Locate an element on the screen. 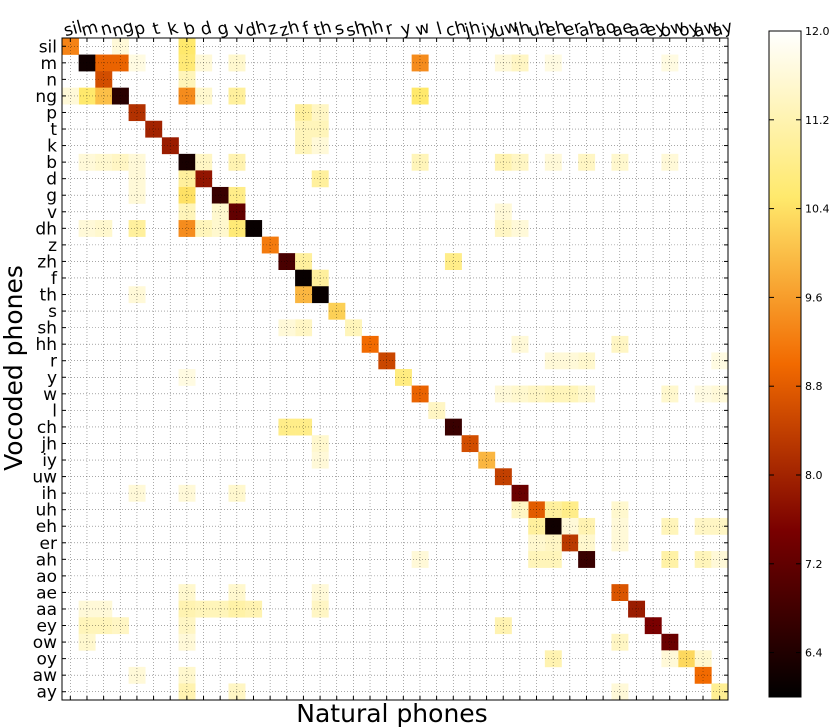 This screenshot has height=728, width=830. heatmap-cell-ey-b is located at coordinates (187, 626).